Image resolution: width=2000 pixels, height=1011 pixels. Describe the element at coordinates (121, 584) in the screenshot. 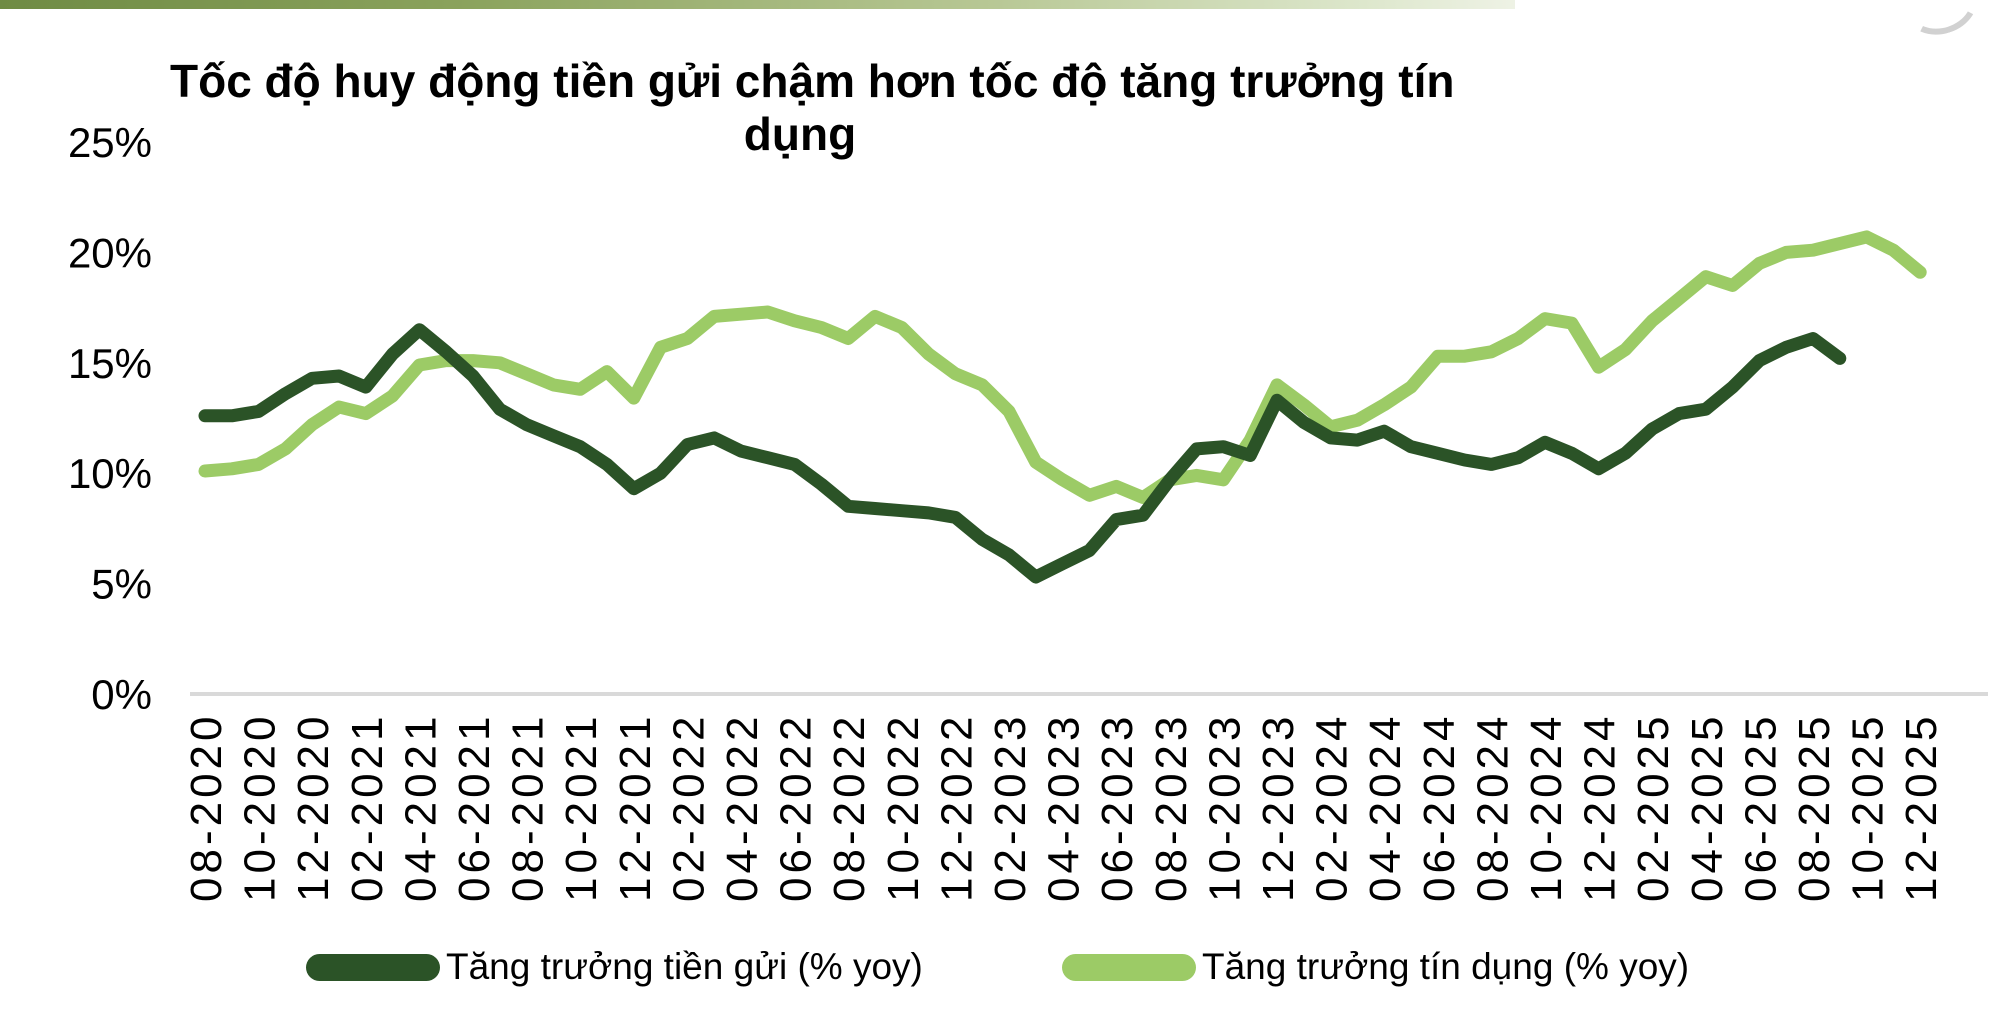

I see `y-tick-label: 5%` at that location.